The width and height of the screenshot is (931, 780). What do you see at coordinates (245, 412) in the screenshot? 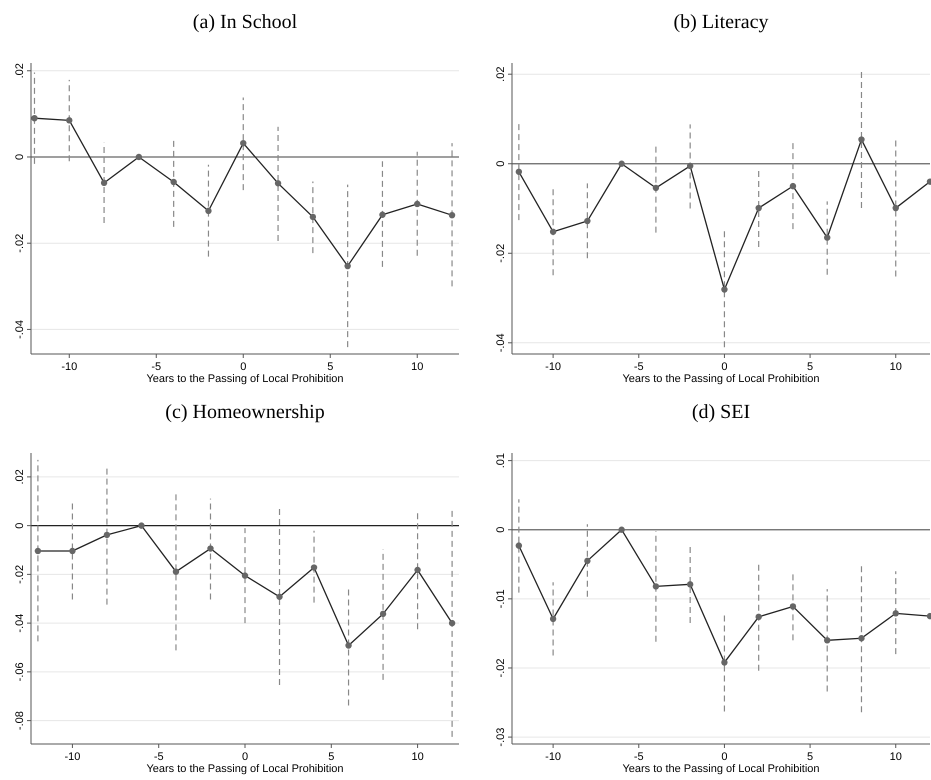
I see `chart-title: (c) Homeownership` at bounding box center [245, 412].